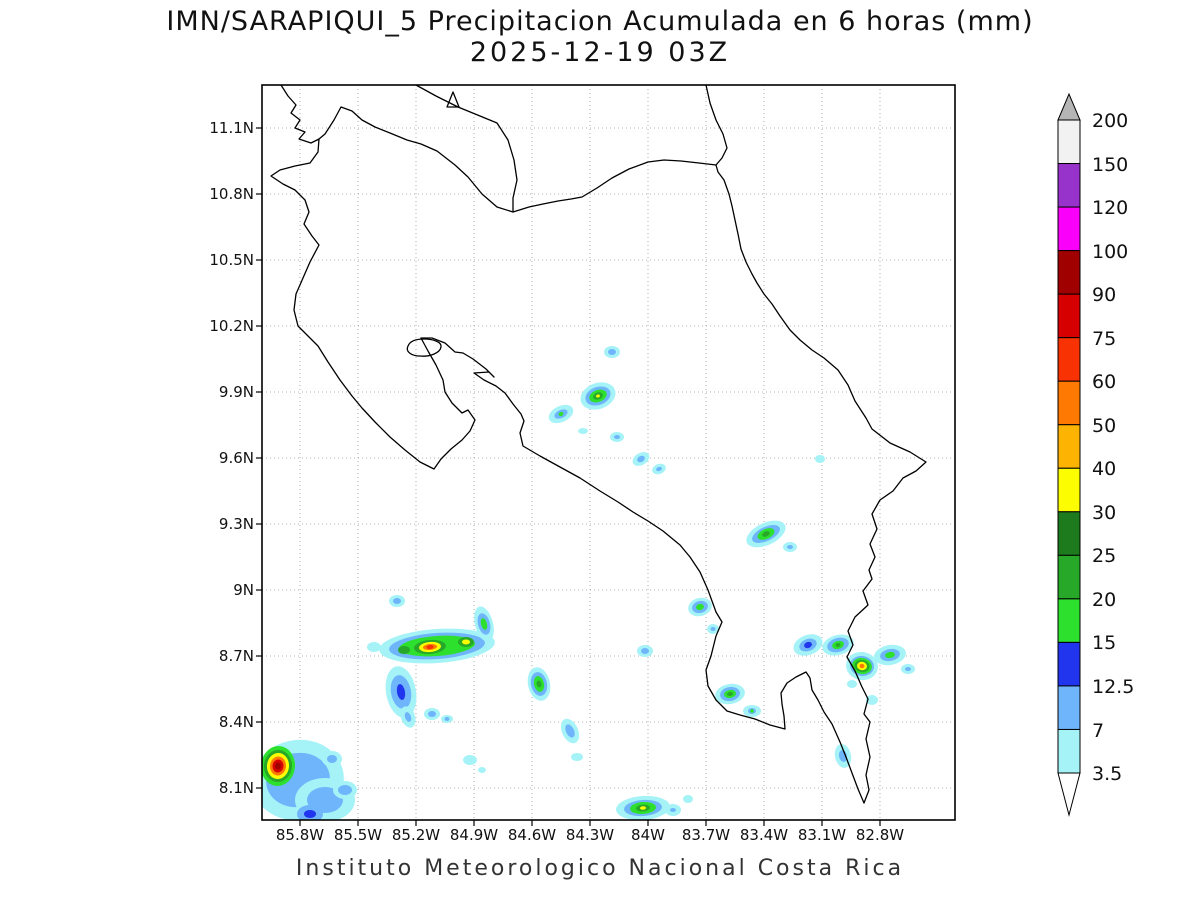 The image size is (1200, 900). What do you see at coordinates (416, 835) in the screenshot?
I see `lon-tick-label: 85.2W` at bounding box center [416, 835].